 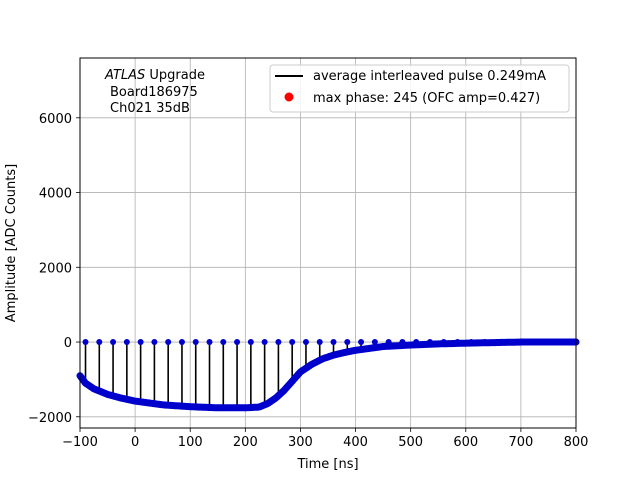 I want to click on x-tick-label: 600, so click(x=465, y=442).